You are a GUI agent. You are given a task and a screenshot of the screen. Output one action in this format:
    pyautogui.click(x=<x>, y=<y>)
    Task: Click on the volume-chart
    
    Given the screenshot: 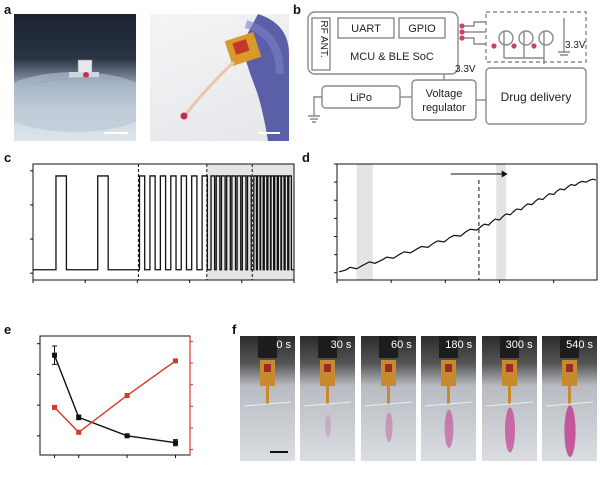 What is the action you would take?
    pyautogui.click(x=466, y=223)
    